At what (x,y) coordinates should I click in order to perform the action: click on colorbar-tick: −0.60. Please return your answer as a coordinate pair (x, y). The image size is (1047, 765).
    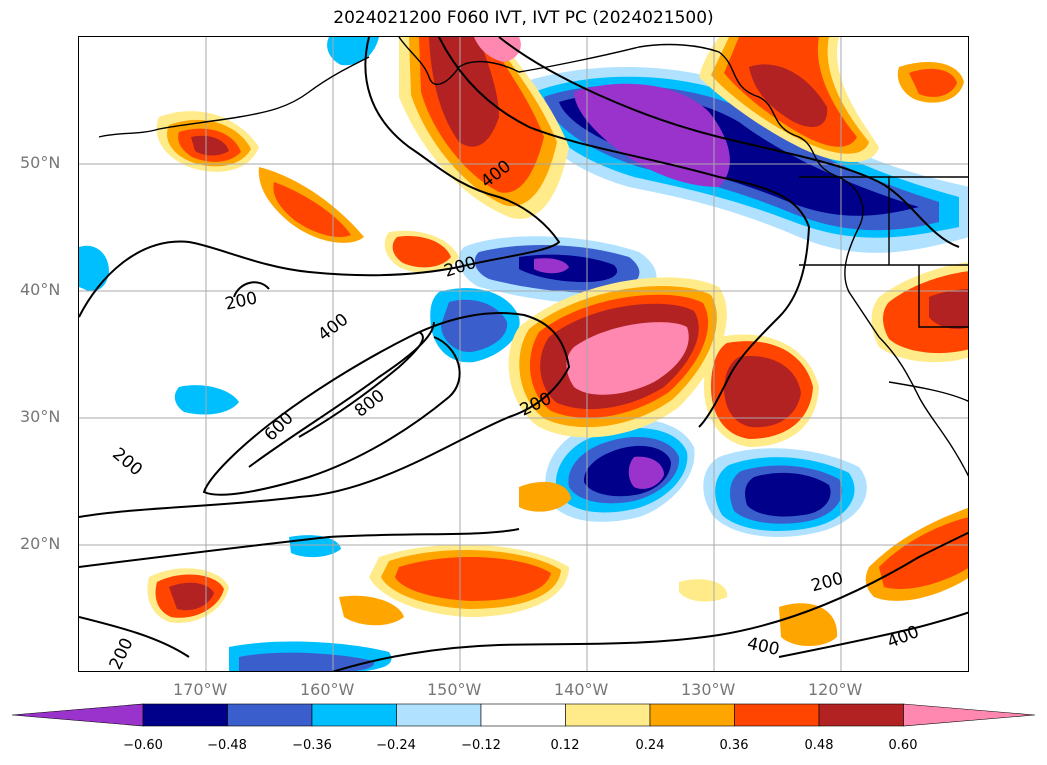
    Looking at the image, I should click on (143, 745).